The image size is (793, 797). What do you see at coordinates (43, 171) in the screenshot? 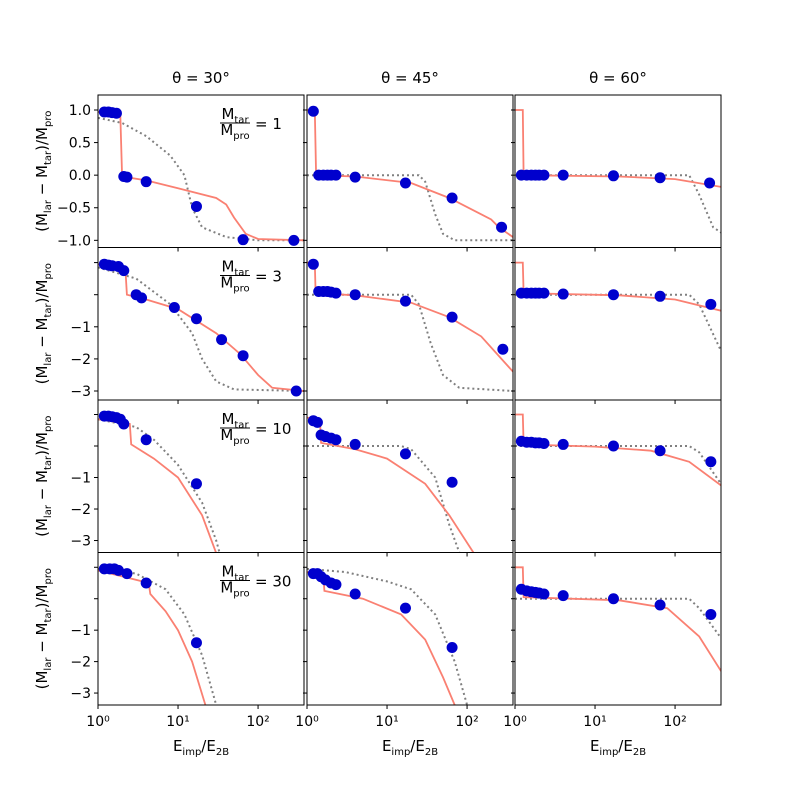
I see `y-axis-label: (Mlar − Mtar)/Mpro` at bounding box center [43, 171].